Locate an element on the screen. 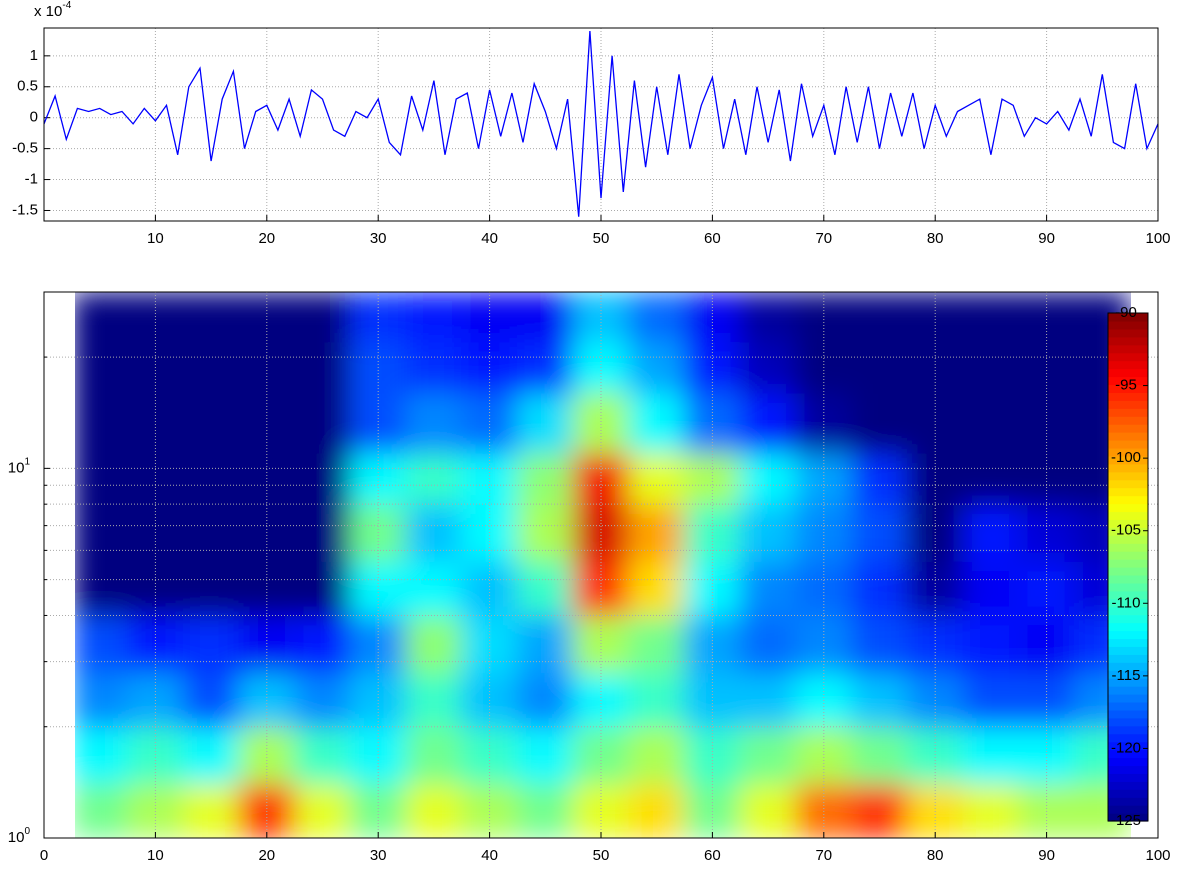 This screenshot has height=885, width=1182. colorbar-tick-label: -105 is located at coordinates (1126, 530).